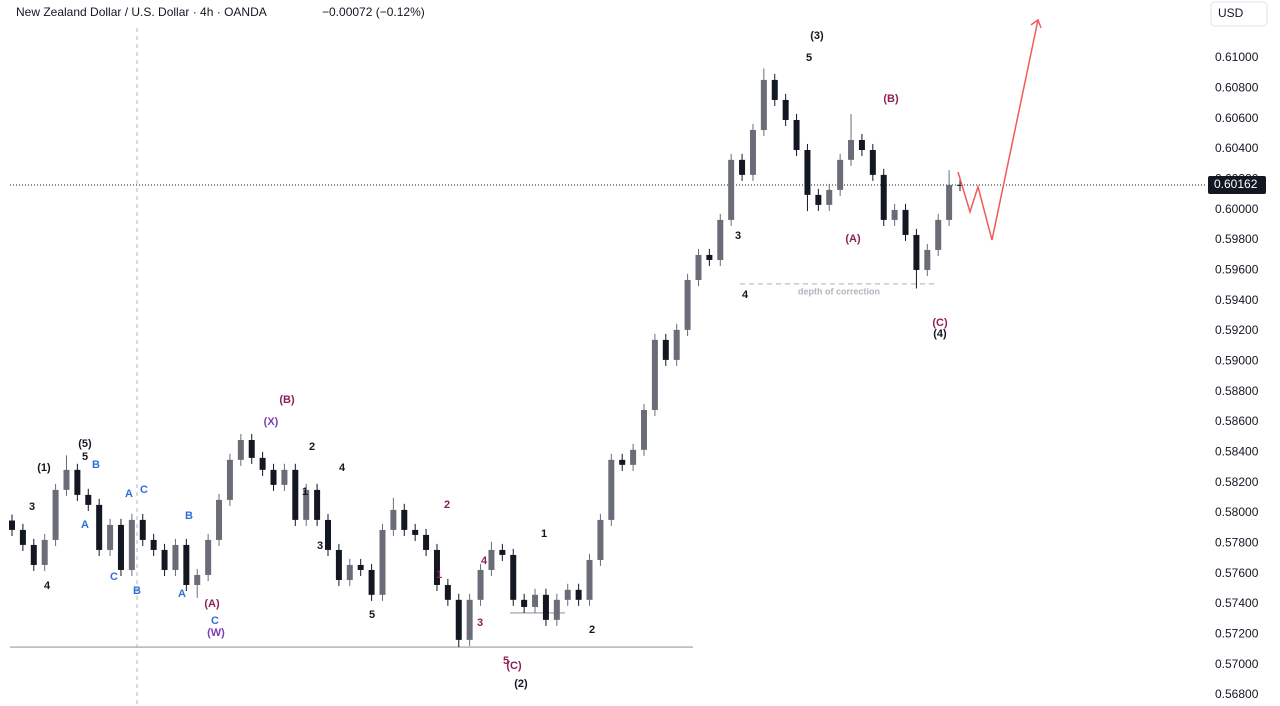 The image size is (1280, 706). Describe the element at coordinates (373, 12) in the screenshot. I see `price-change: −0.00072 (−0.12%)` at that location.